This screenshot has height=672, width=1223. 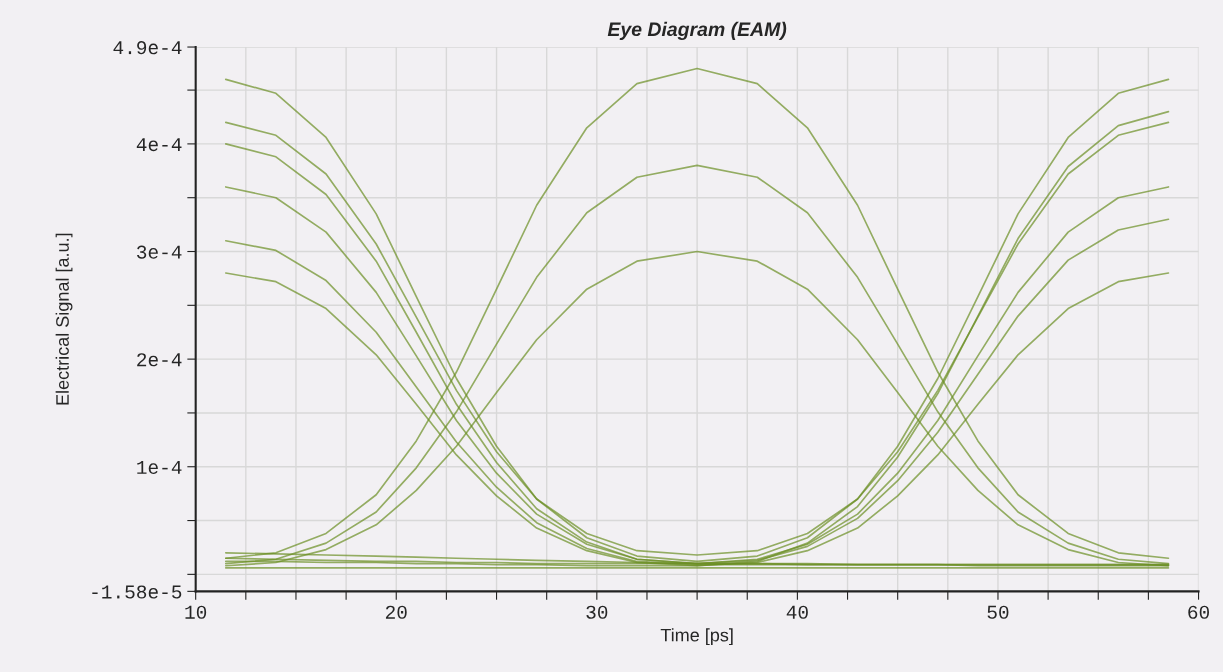 What do you see at coordinates (159, 252) in the screenshot?
I see `y-tick-label: 3e-4` at bounding box center [159, 252].